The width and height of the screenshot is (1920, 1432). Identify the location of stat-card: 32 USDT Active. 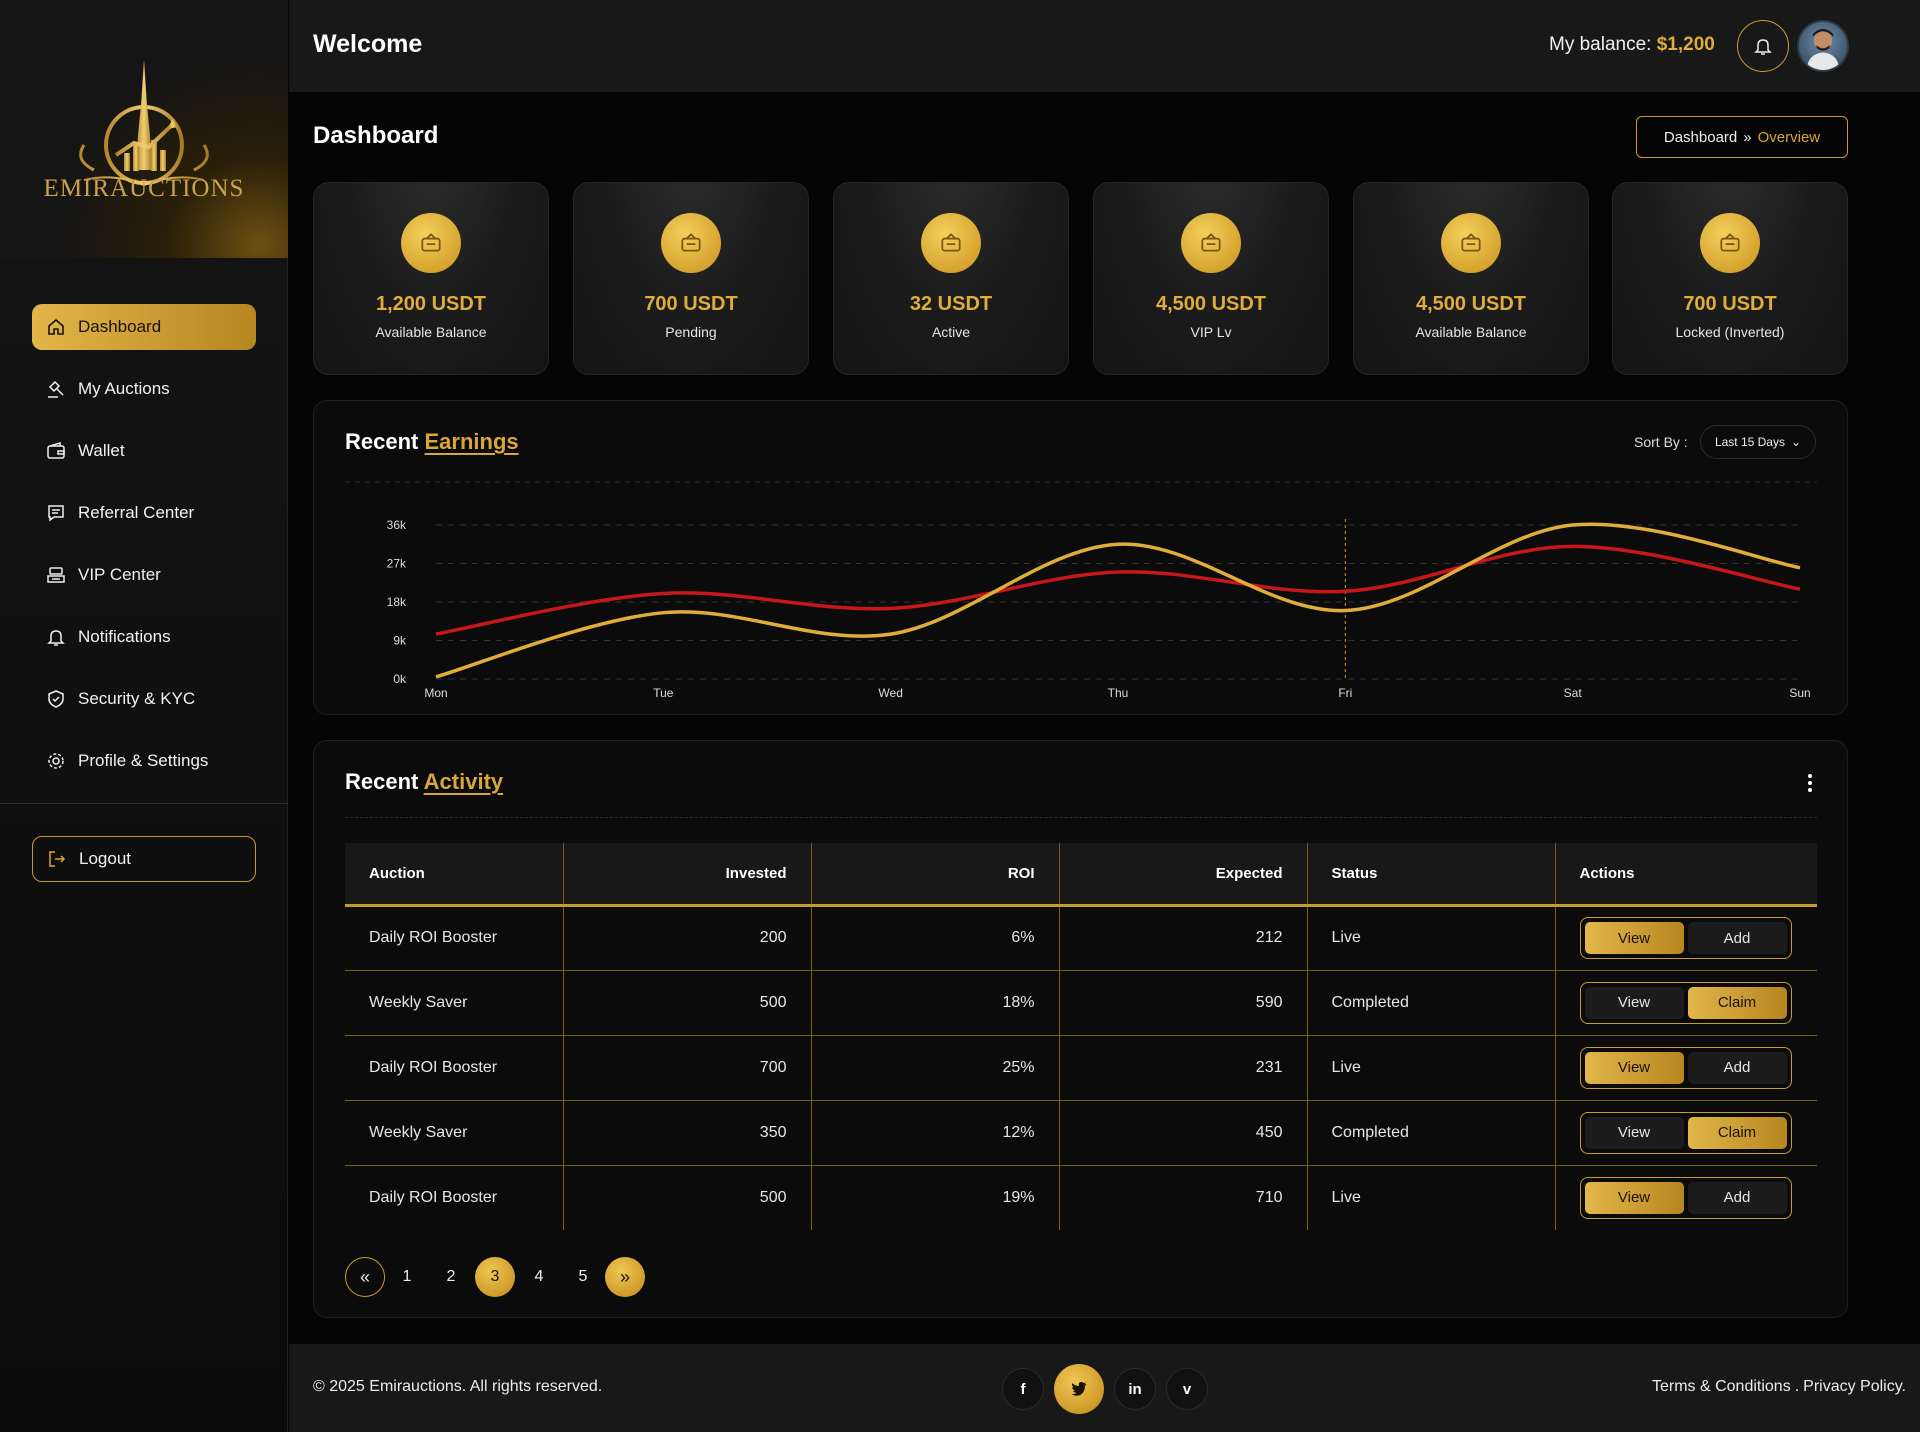
(951, 278).